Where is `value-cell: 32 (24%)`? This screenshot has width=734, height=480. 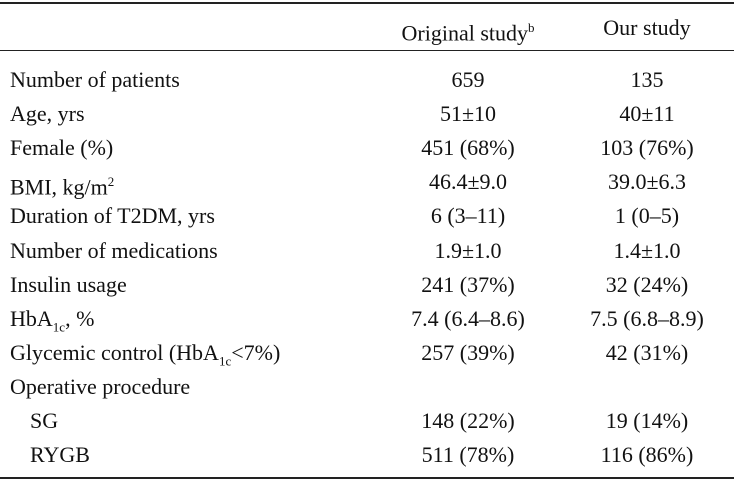 value-cell: 32 (24%) is located at coordinates (647, 284).